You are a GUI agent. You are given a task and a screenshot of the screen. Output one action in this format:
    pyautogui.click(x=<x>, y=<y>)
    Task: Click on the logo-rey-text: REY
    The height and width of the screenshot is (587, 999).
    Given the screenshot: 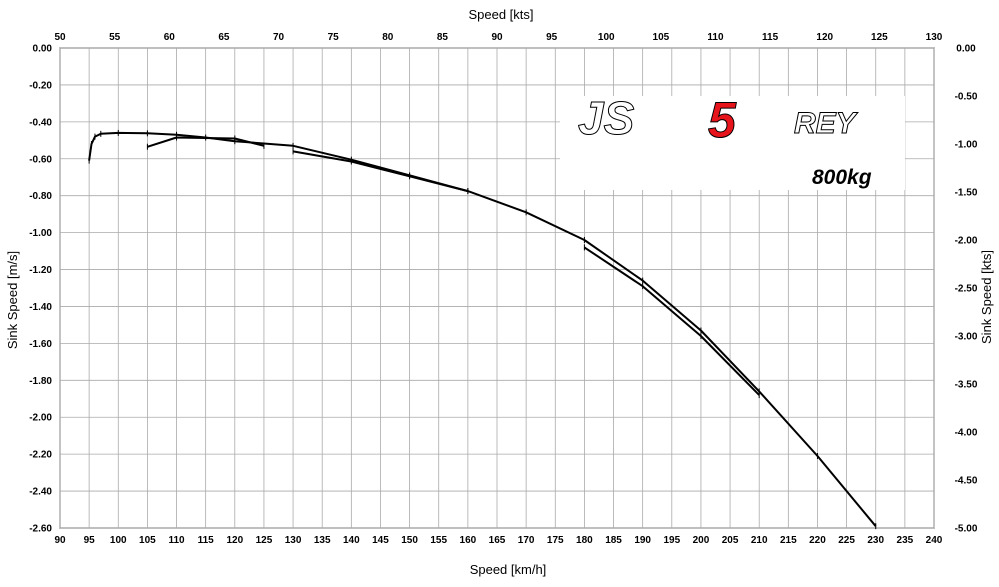 What is the action you would take?
    pyautogui.click(x=826, y=123)
    